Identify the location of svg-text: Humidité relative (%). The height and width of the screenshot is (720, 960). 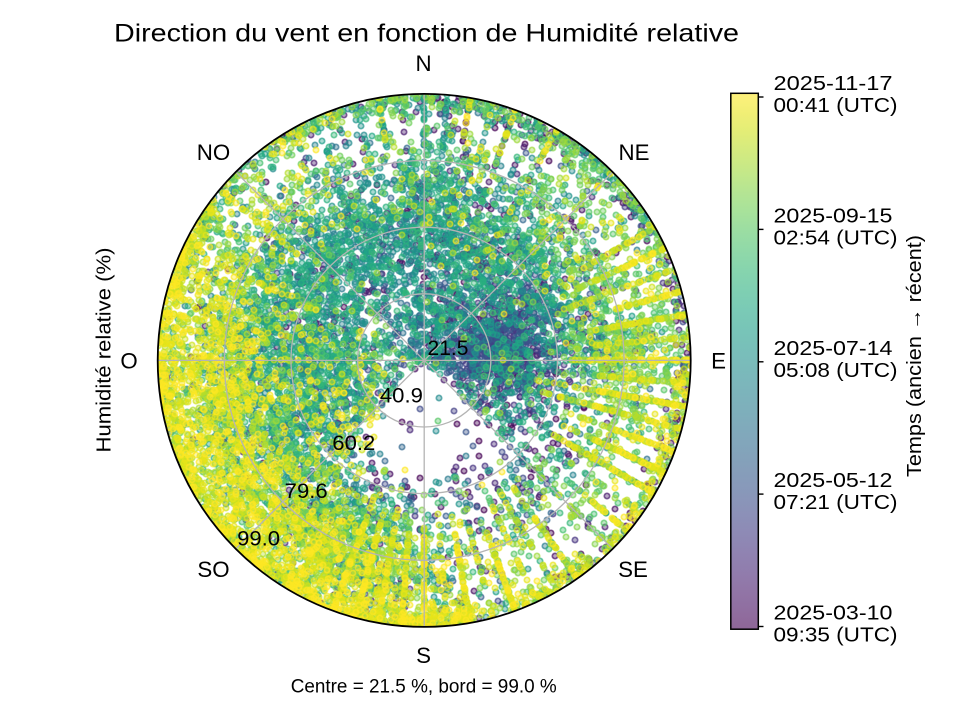
(105, 350).